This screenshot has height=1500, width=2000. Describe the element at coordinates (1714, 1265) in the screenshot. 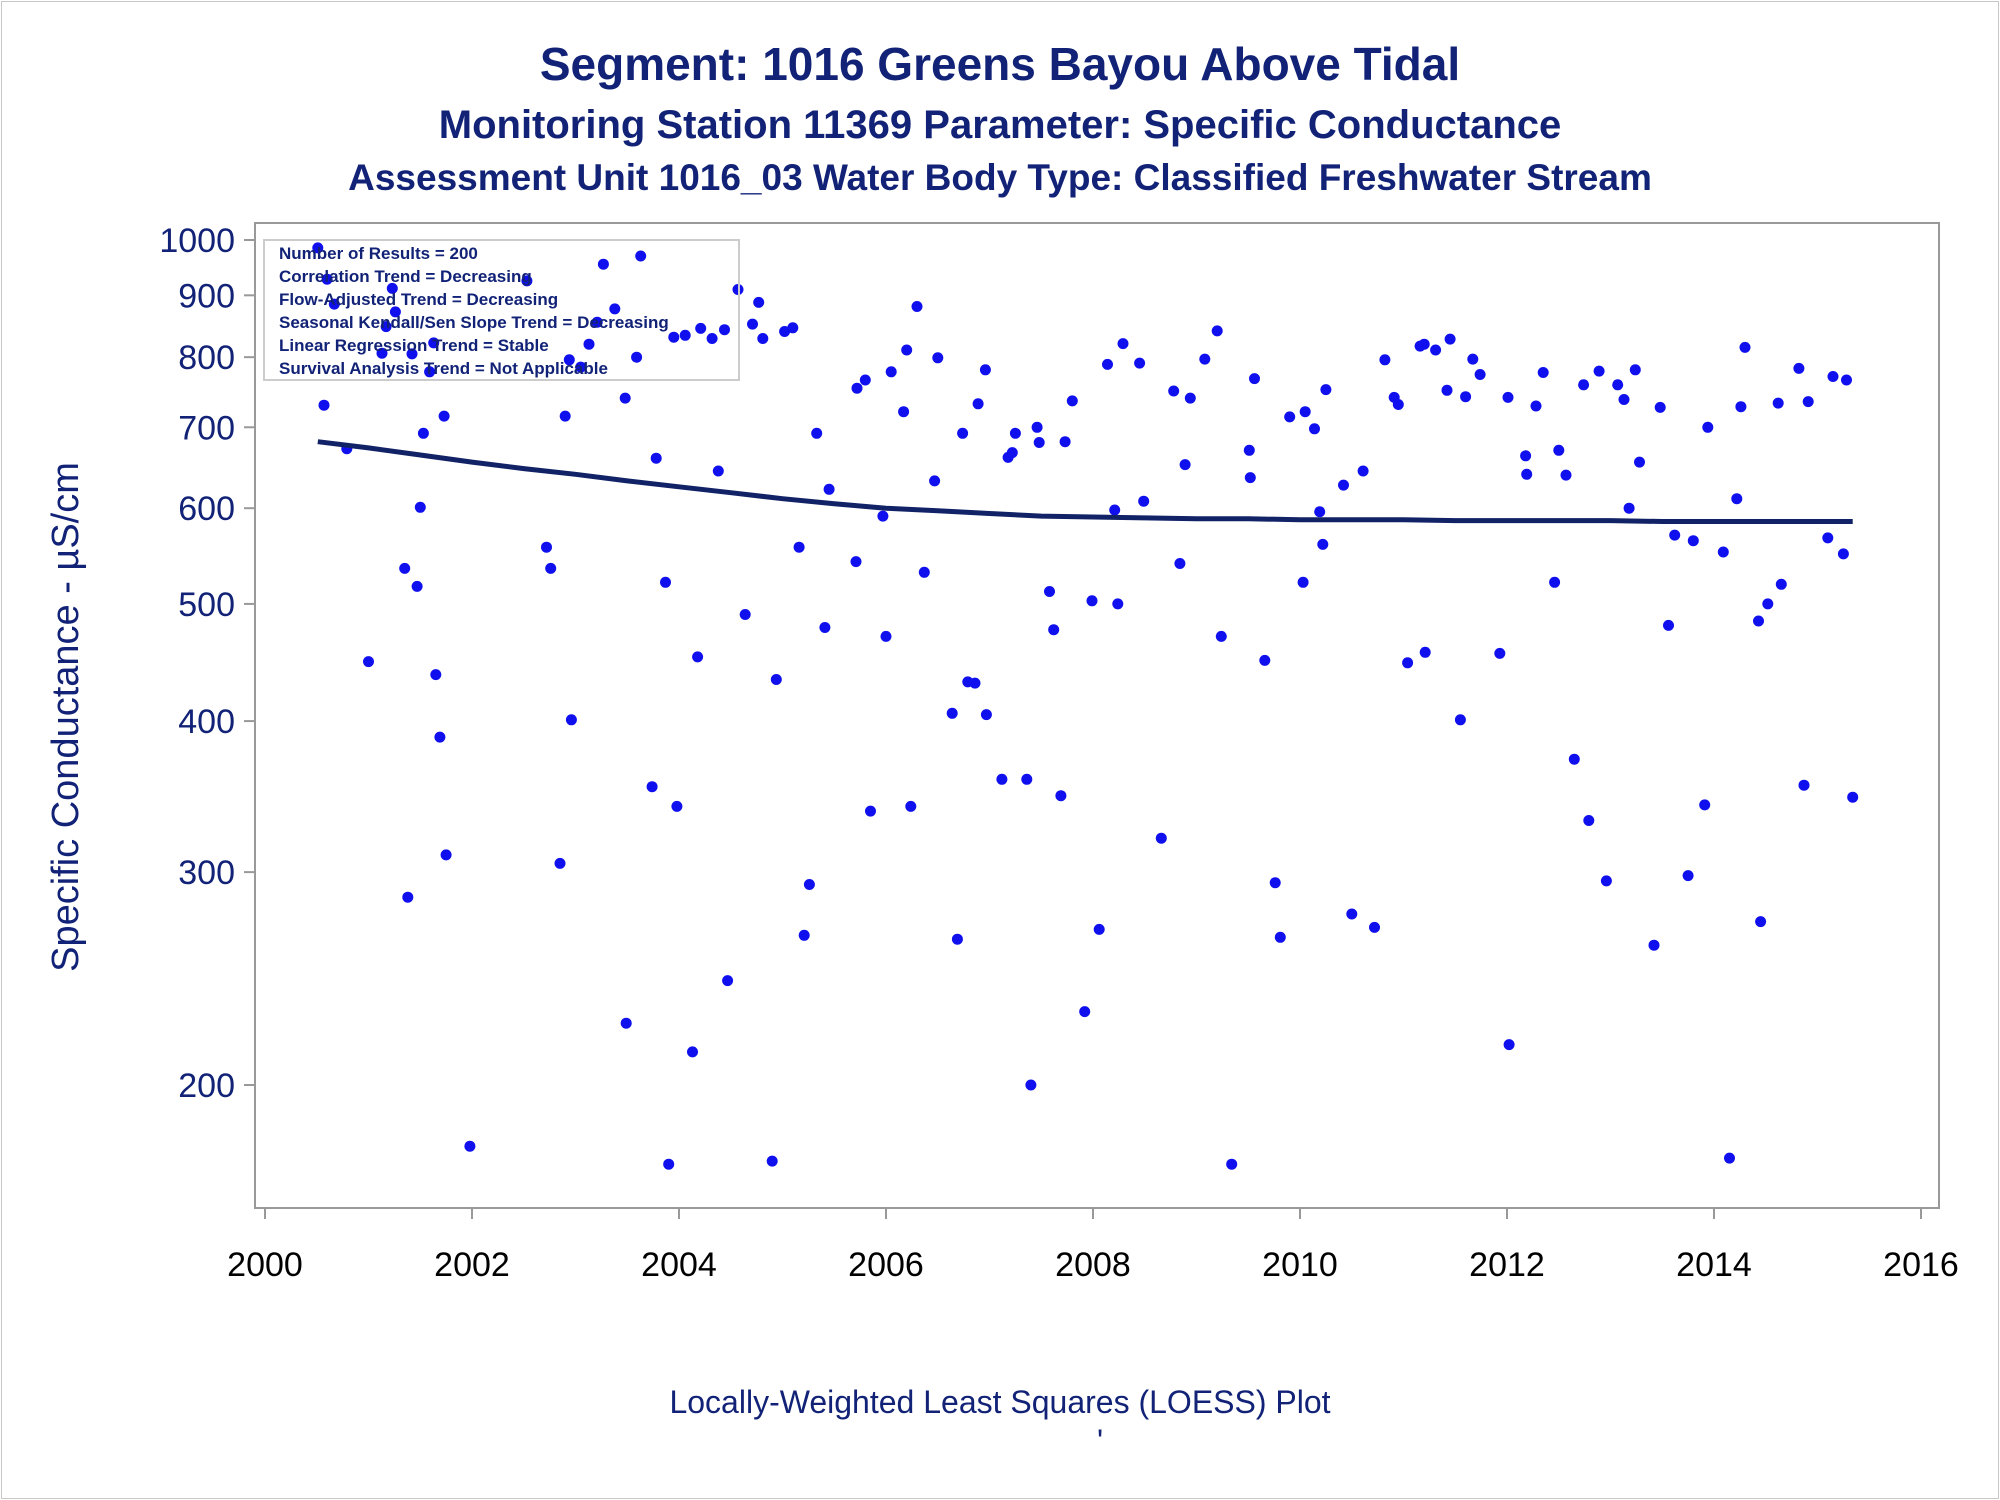

I see `x-tick-label: 2014` at that location.